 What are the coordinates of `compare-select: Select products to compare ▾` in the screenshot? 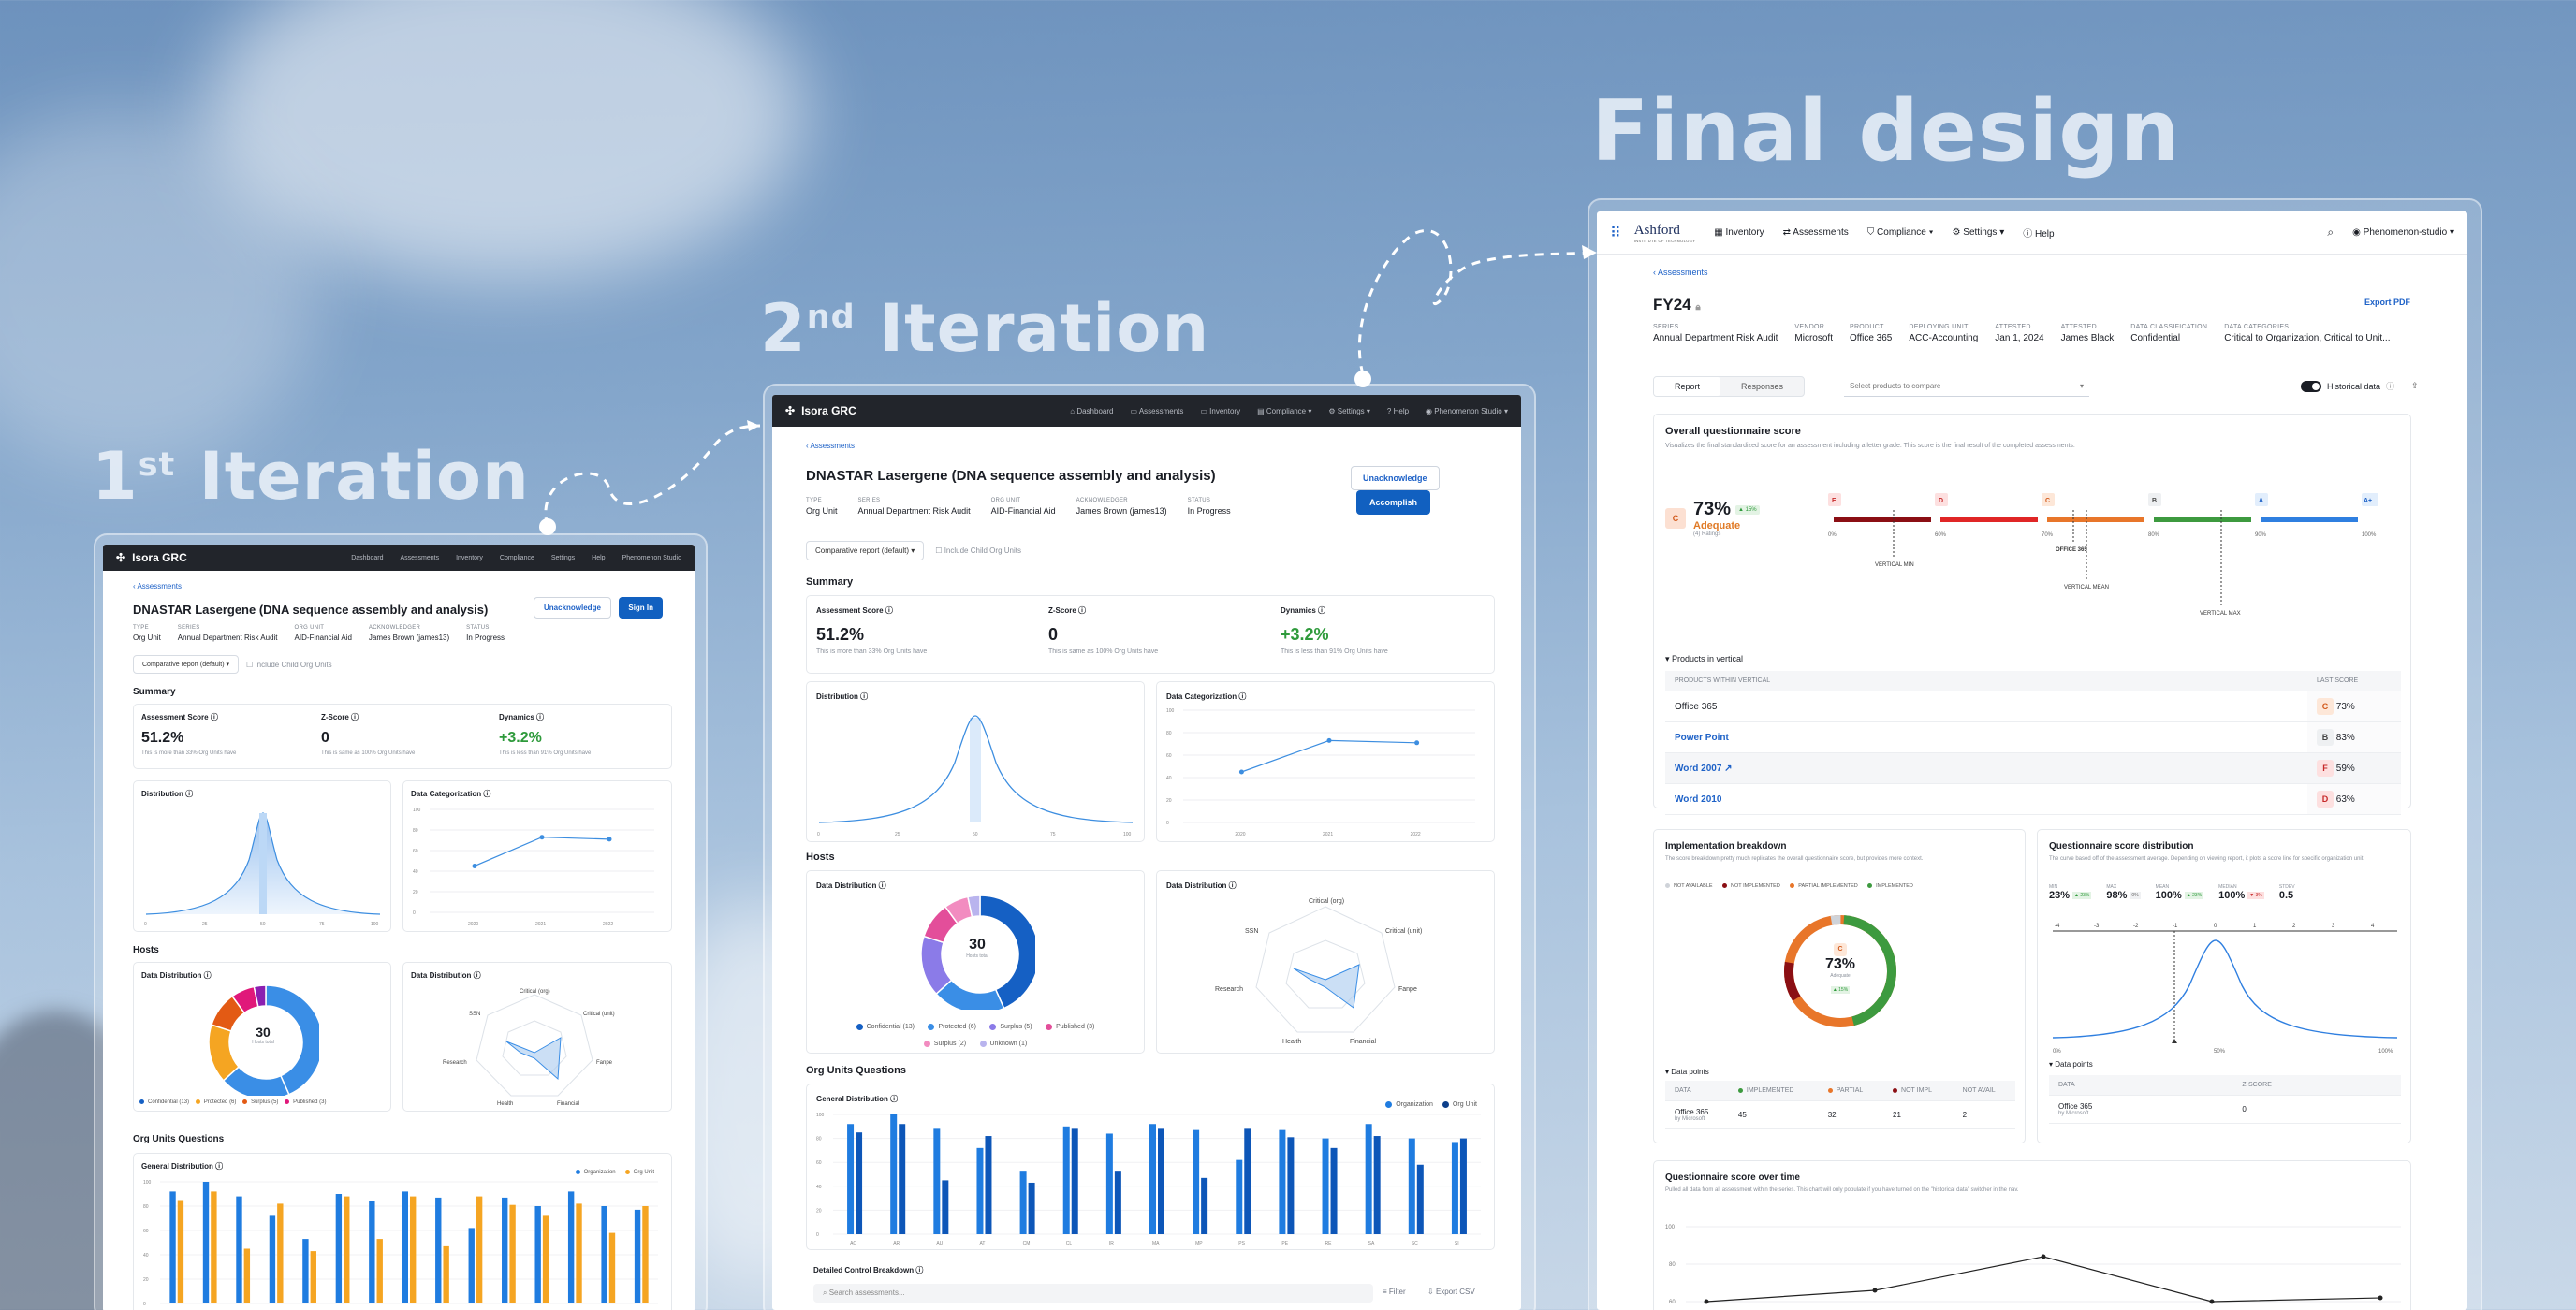 It's located at (1967, 386).